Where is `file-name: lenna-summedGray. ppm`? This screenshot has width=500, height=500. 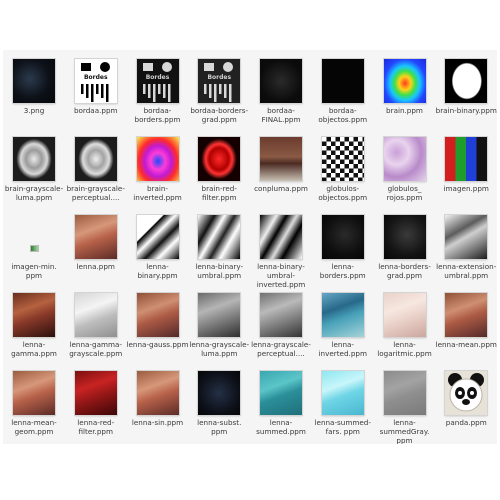
file-name: lenna-summedGray. ppm is located at coordinates (404, 431).